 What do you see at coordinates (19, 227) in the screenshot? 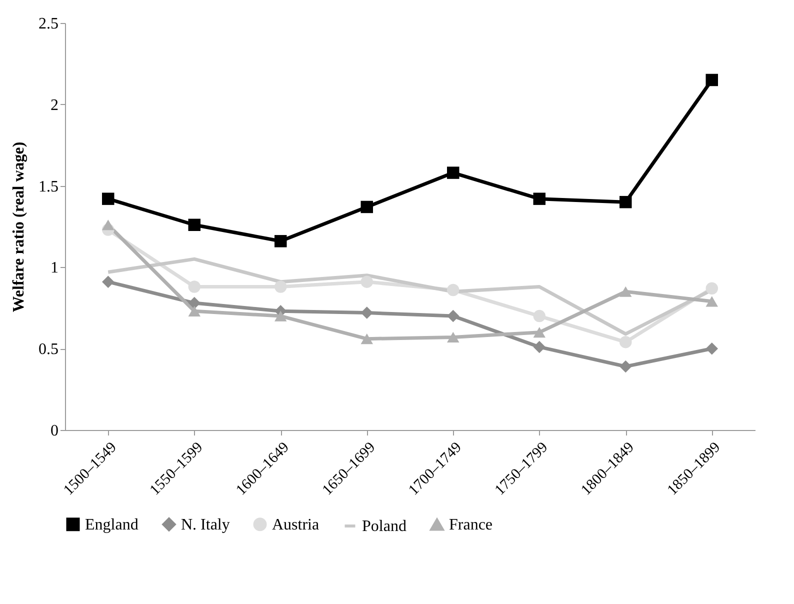
I see `y-axis-title: Welfare ratio (real wage)` at bounding box center [19, 227].